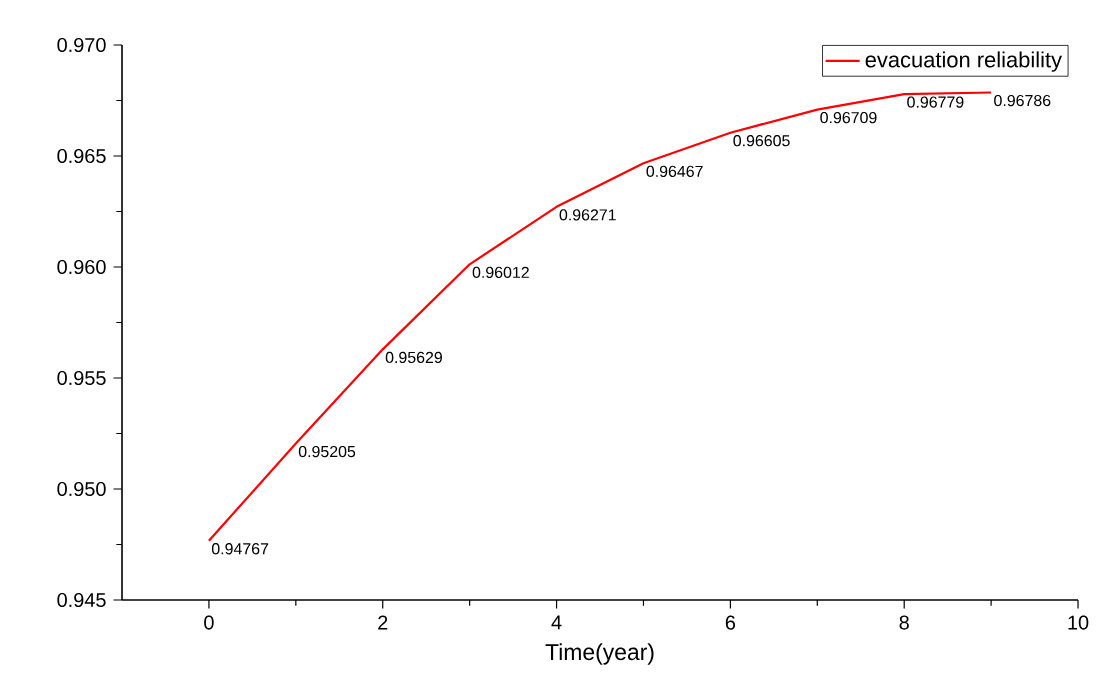 The image size is (1101, 693). Describe the element at coordinates (935, 102) in the screenshot. I see `data-label: 0.96779` at that location.